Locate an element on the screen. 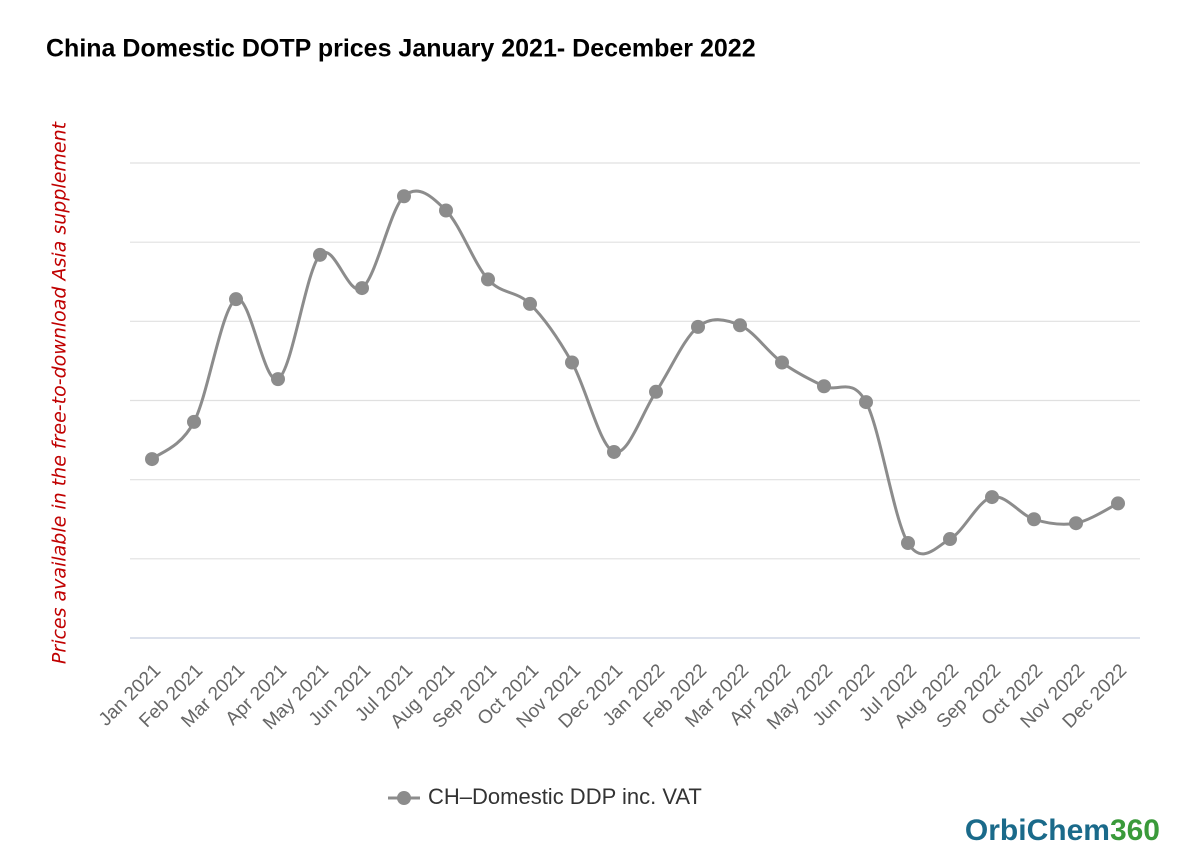  legend-label: CH–Domestic DDP inc. VAT is located at coordinates (565, 796).